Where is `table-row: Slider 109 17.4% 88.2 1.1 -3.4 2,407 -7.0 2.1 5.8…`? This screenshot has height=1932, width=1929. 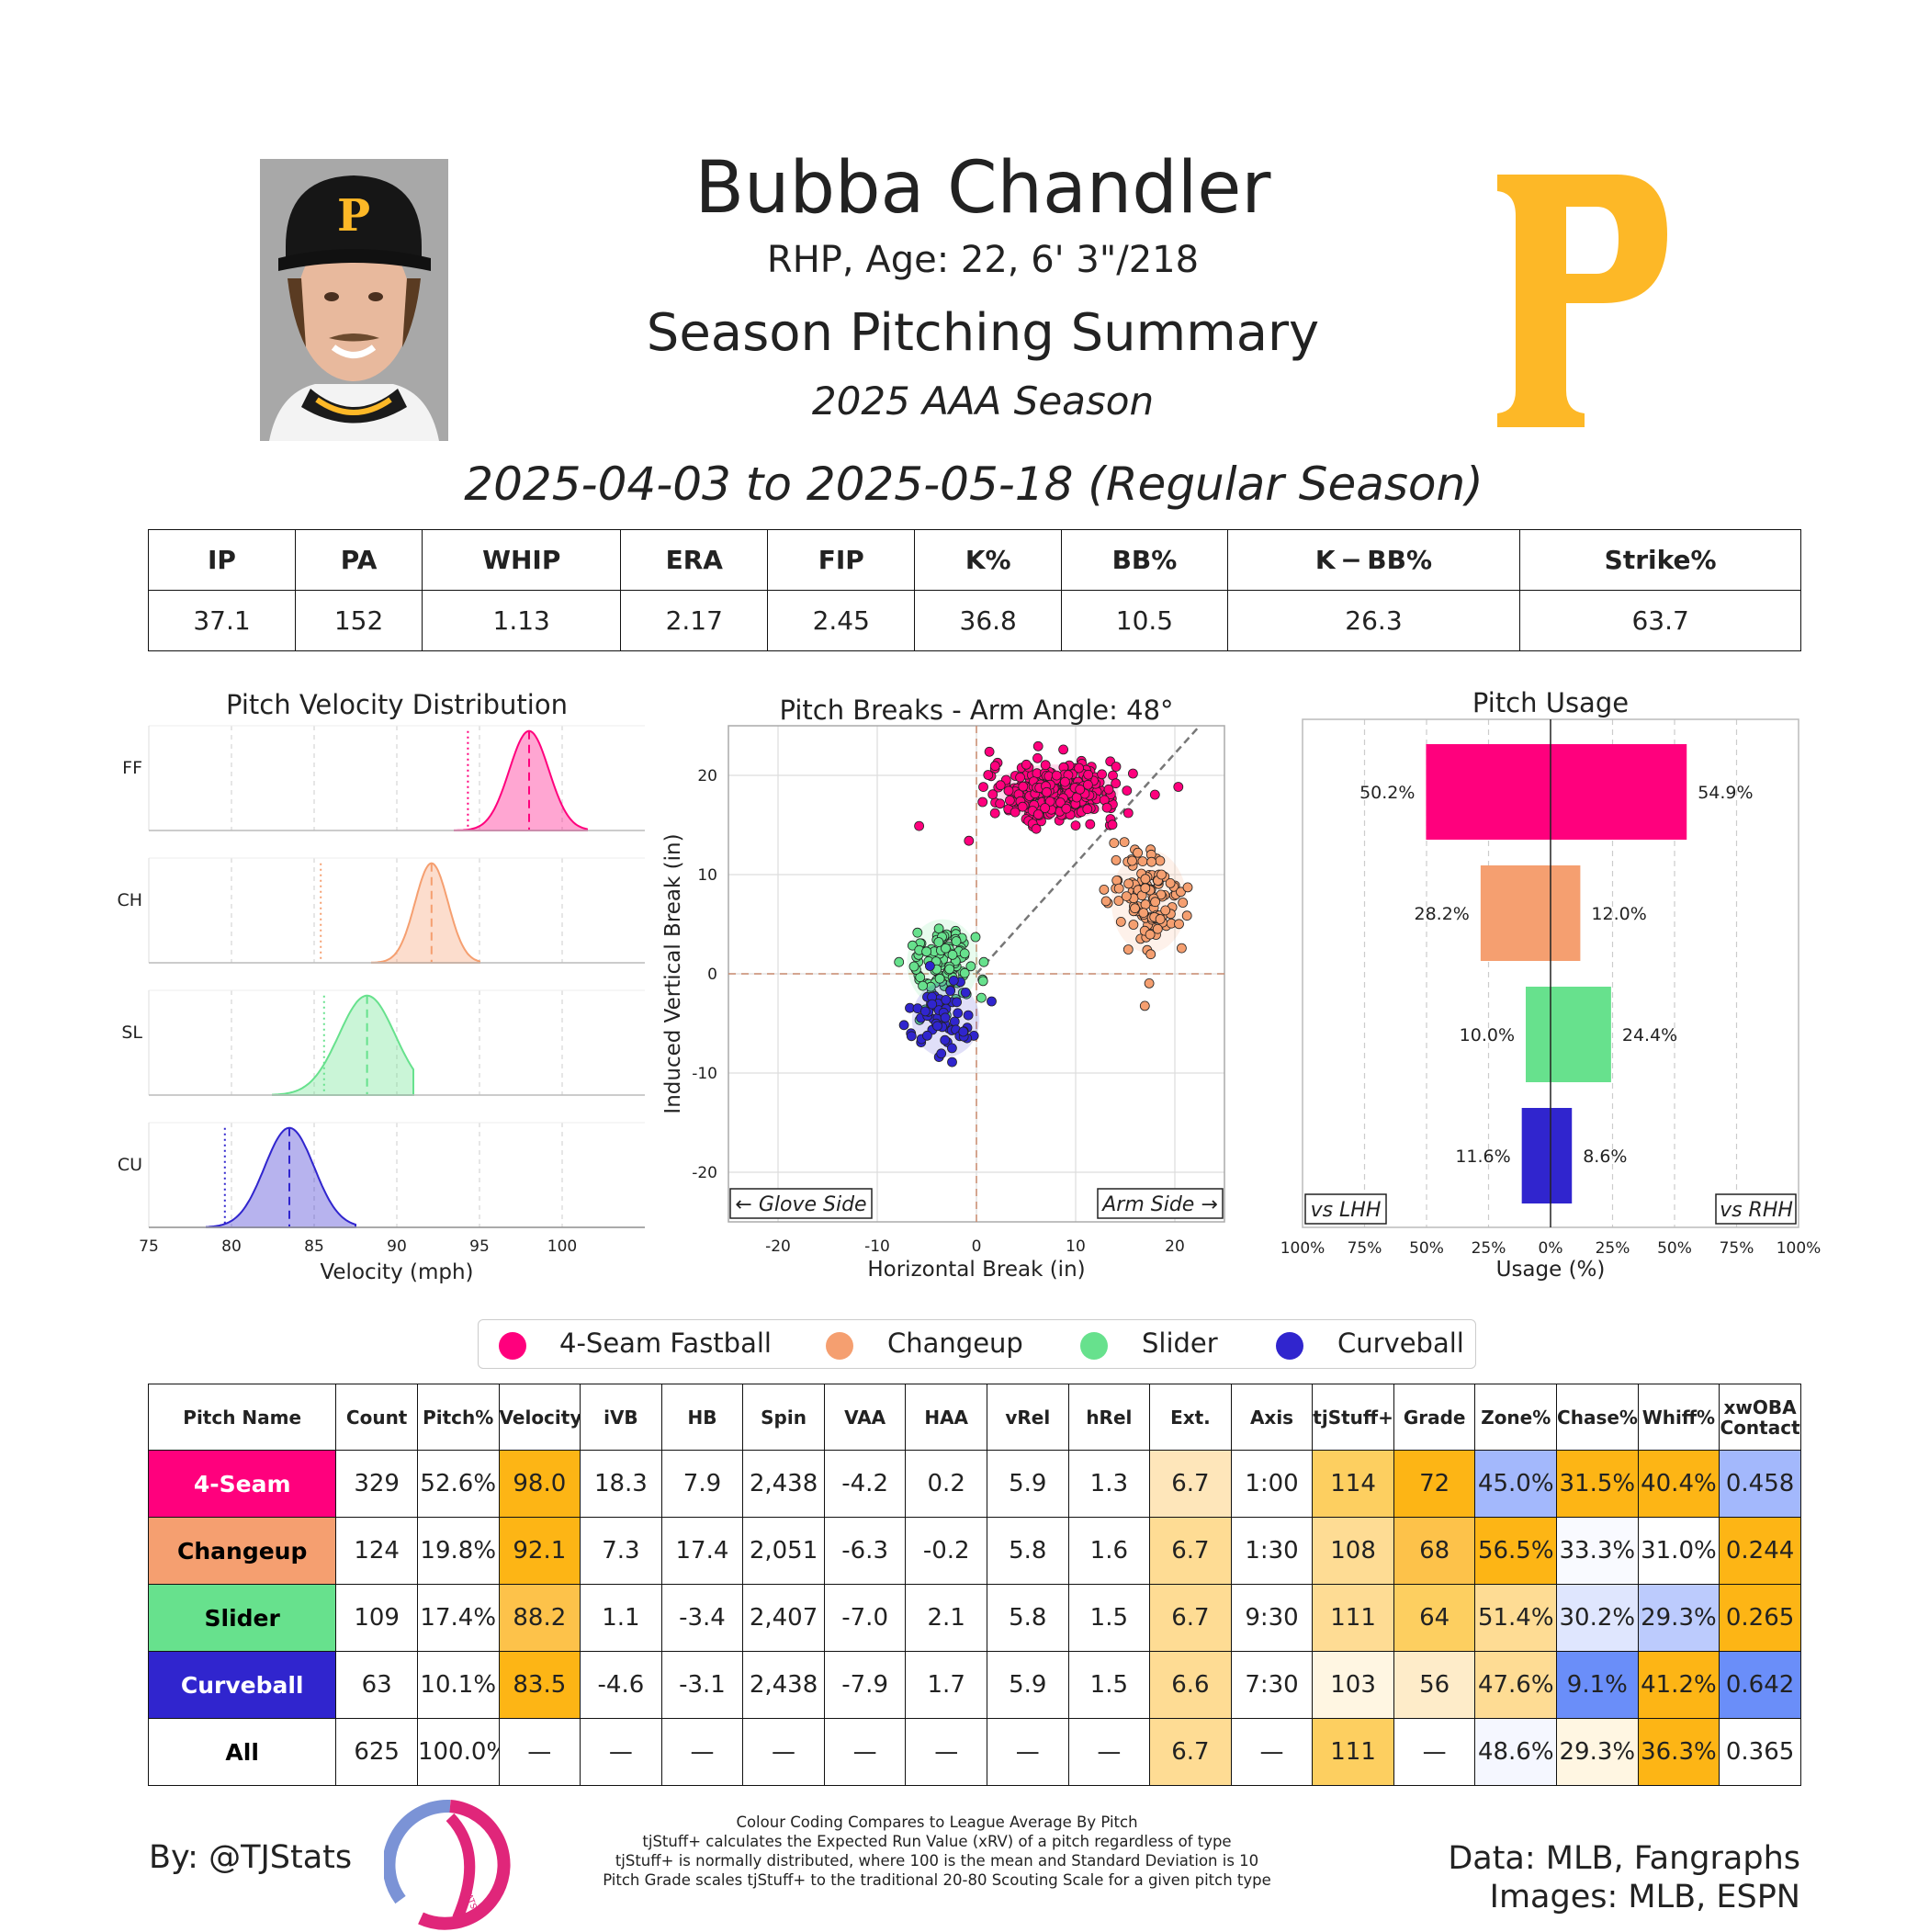 table-row: Slider 109 17.4% 88.2 1.1 -3.4 2,407 -7.0 2.1 5.8… is located at coordinates (974, 1618).